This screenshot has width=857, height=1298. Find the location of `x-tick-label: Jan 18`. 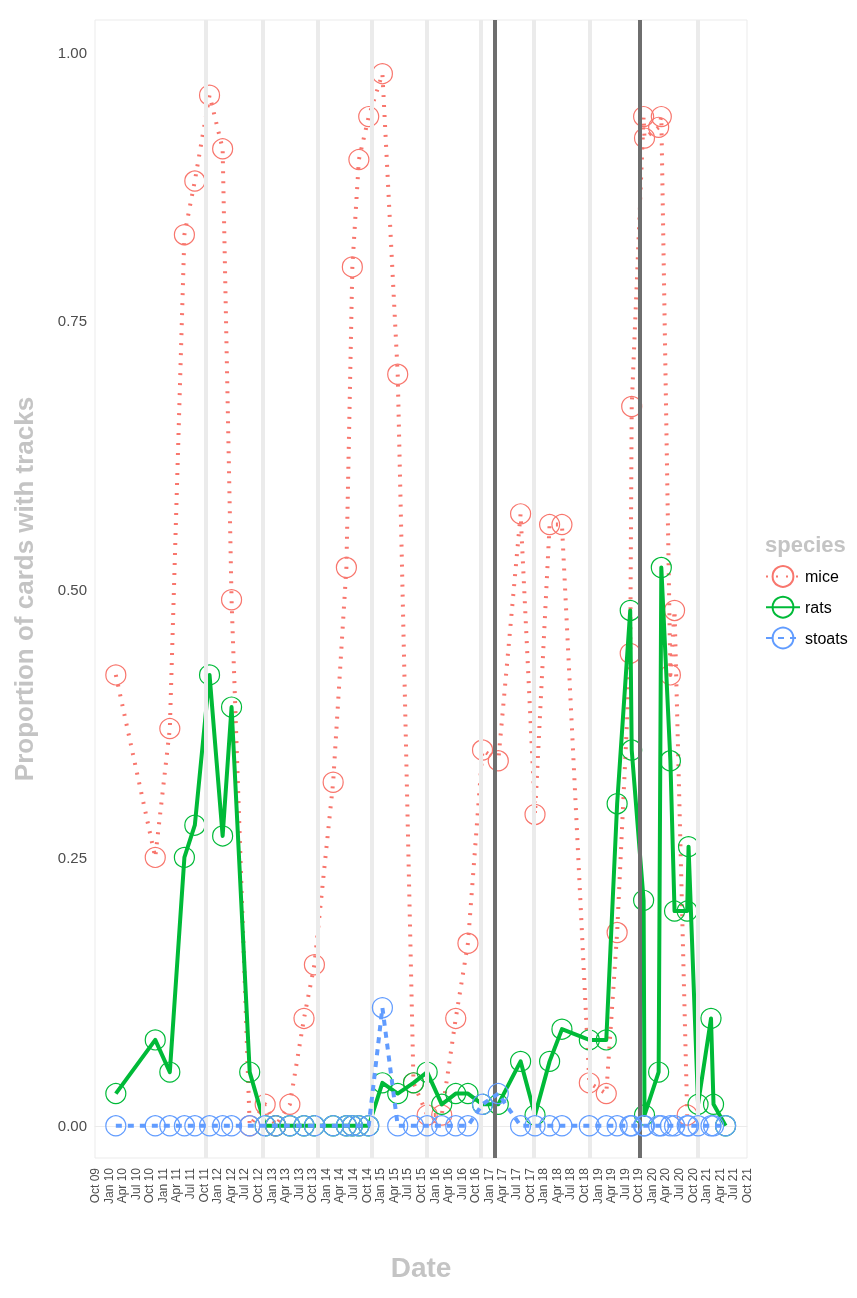

x-tick-label: Jan 18 is located at coordinates (543, 1186).